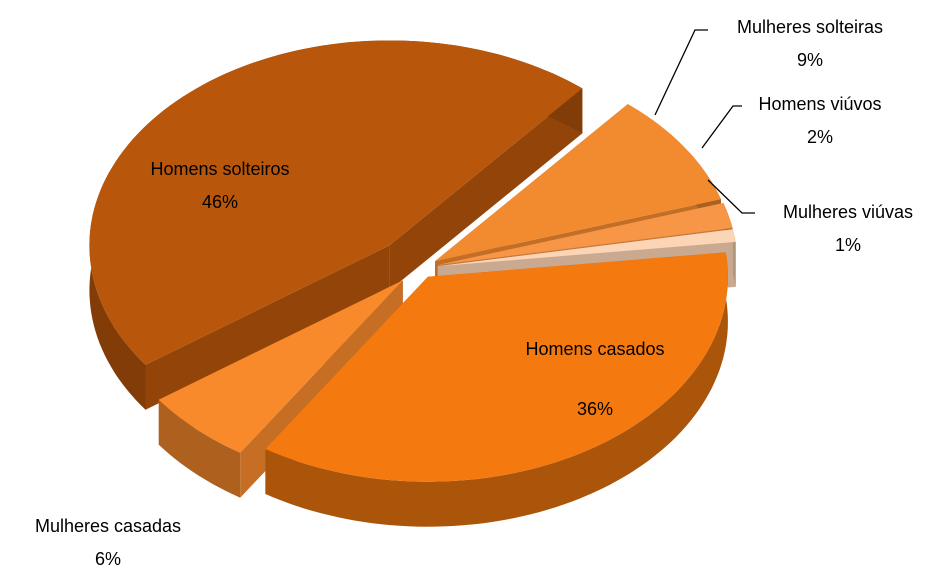  What do you see at coordinates (820, 137) in the screenshot?
I see `slice-value-label: 2%` at bounding box center [820, 137].